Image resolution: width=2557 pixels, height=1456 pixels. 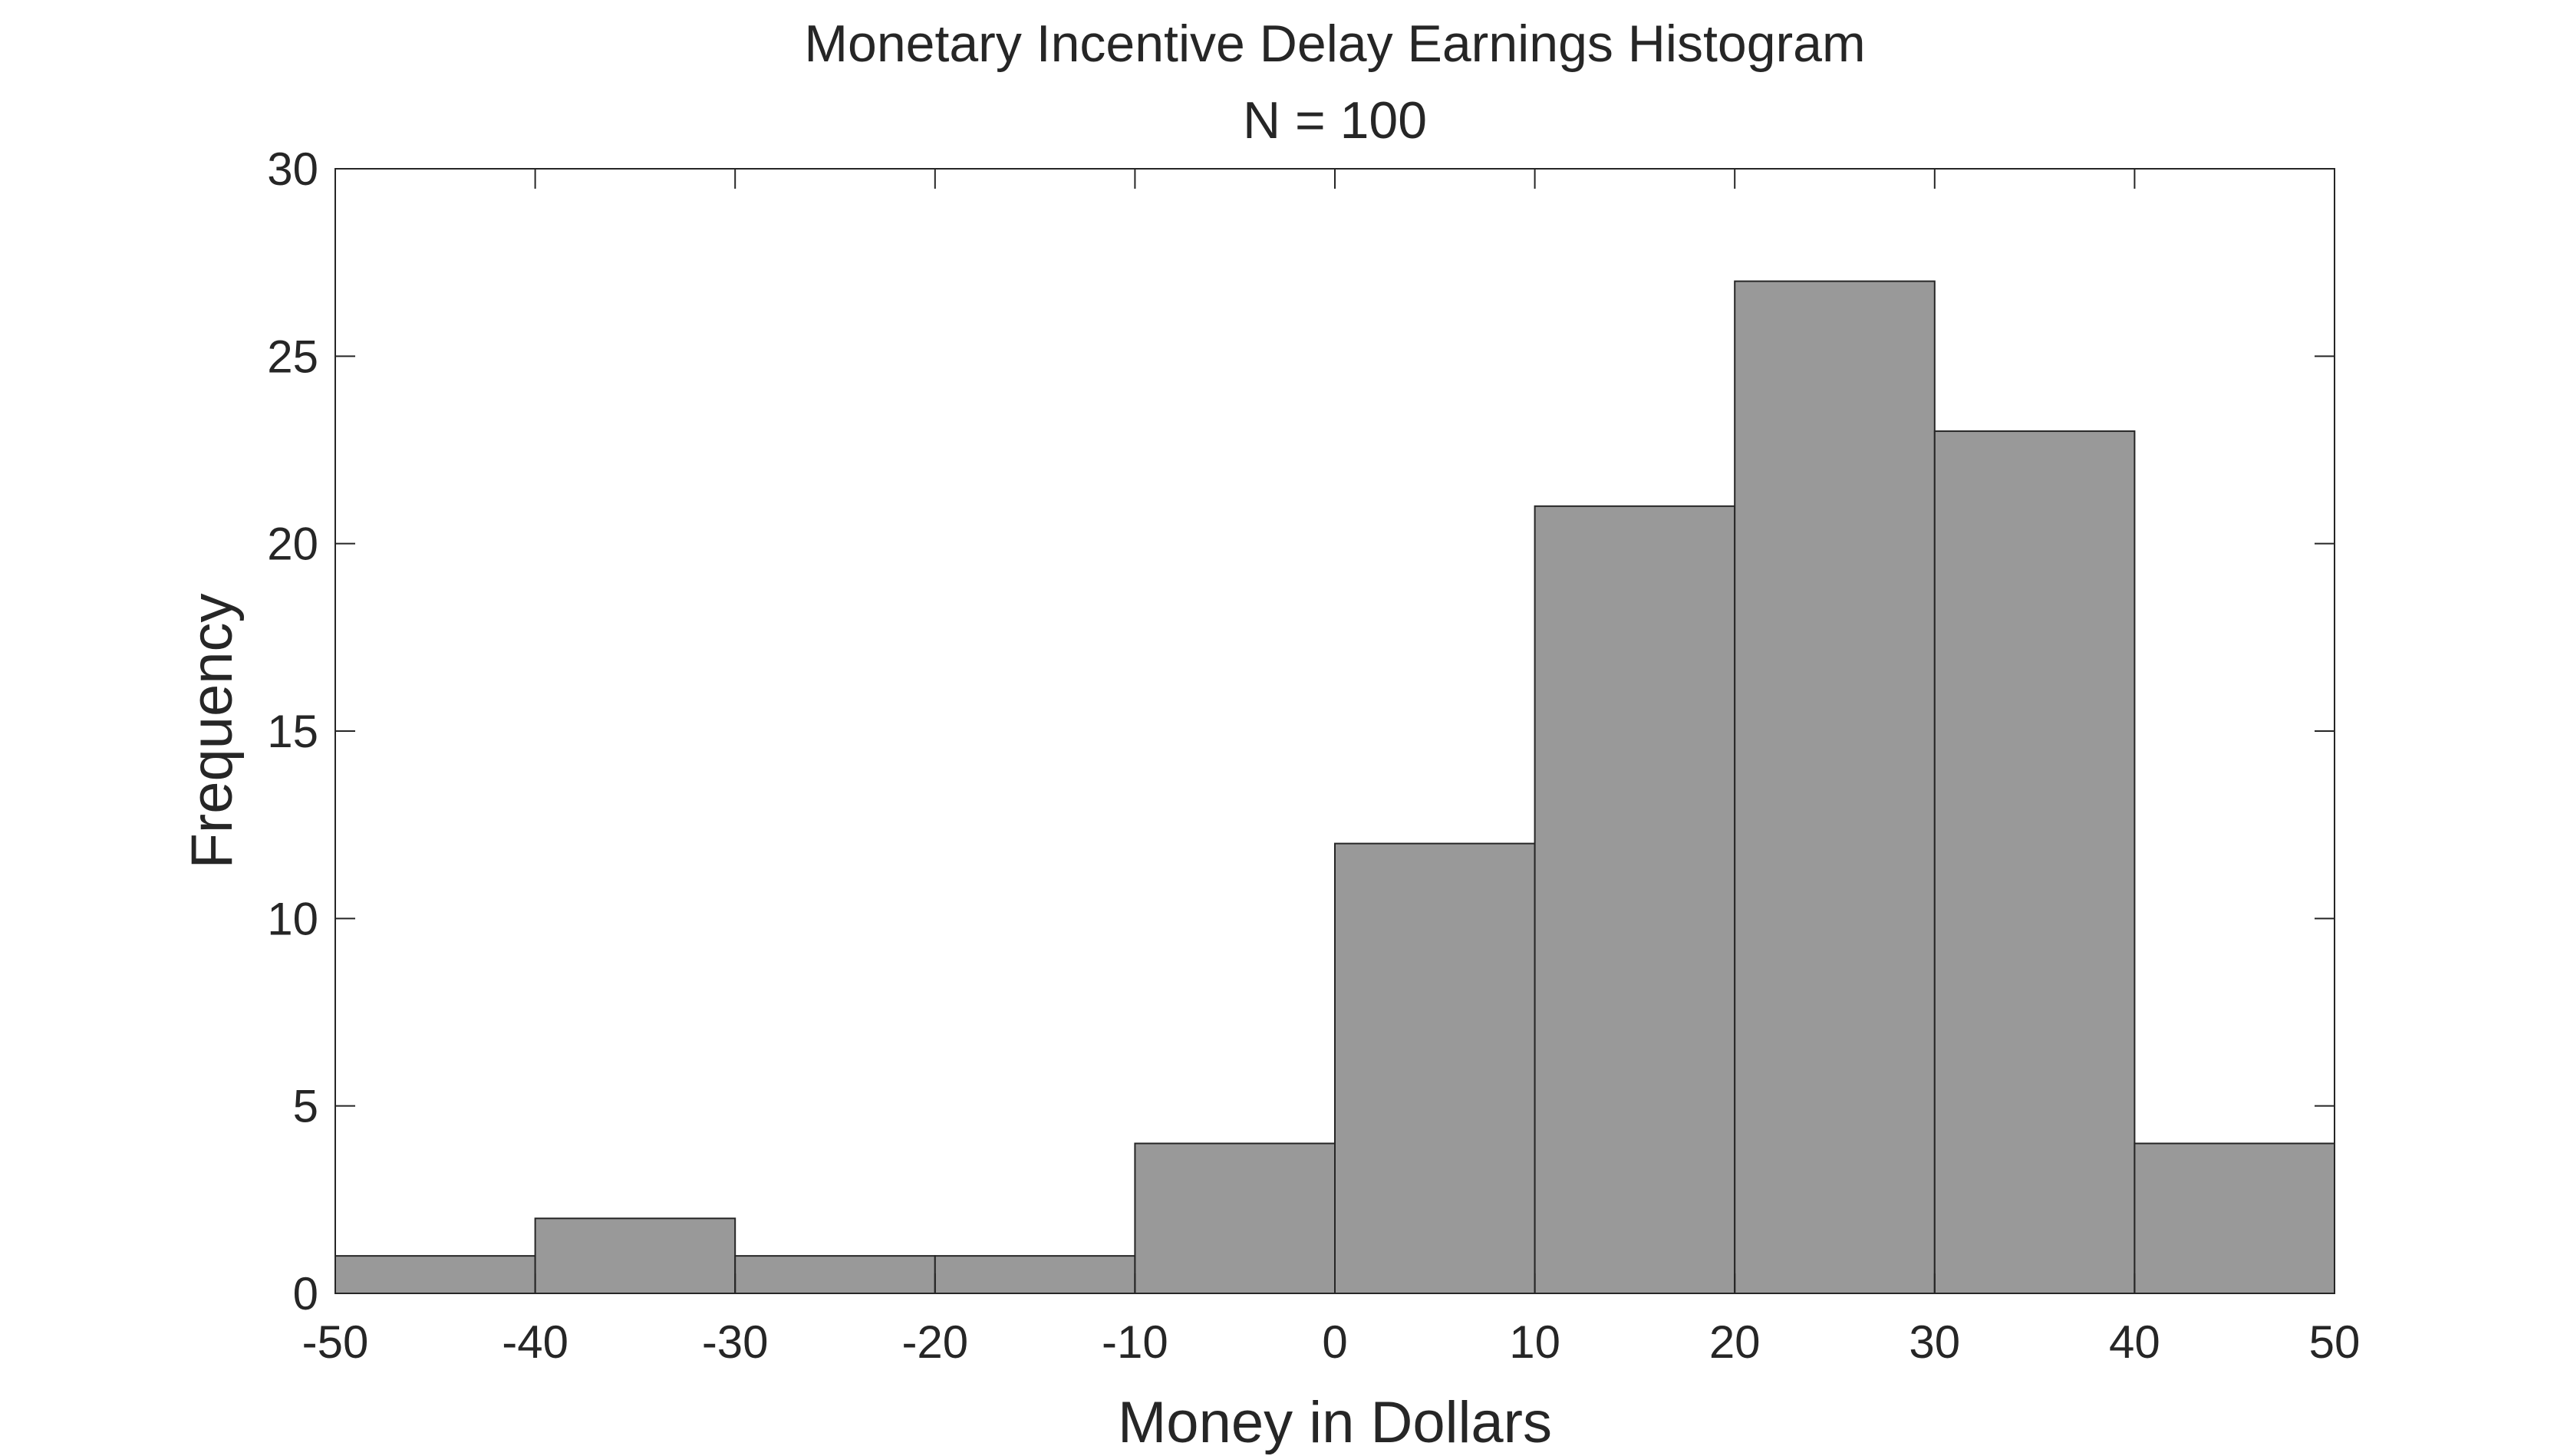 What do you see at coordinates (292, 544) in the screenshot?
I see `y-tick-label: 20` at bounding box center [292, 544].